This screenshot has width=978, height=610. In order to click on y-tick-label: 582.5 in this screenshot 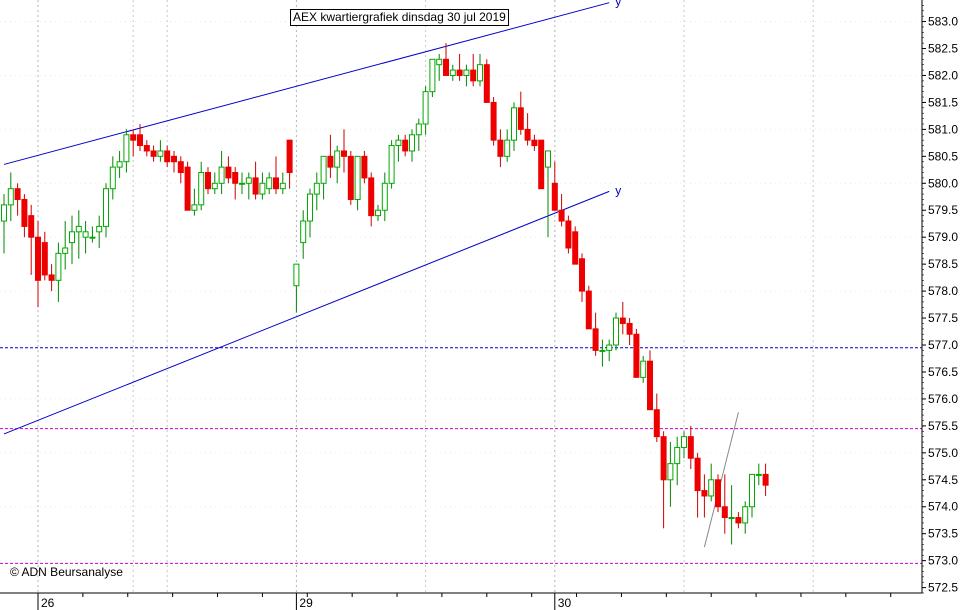, I will do `click(943, 49)`.